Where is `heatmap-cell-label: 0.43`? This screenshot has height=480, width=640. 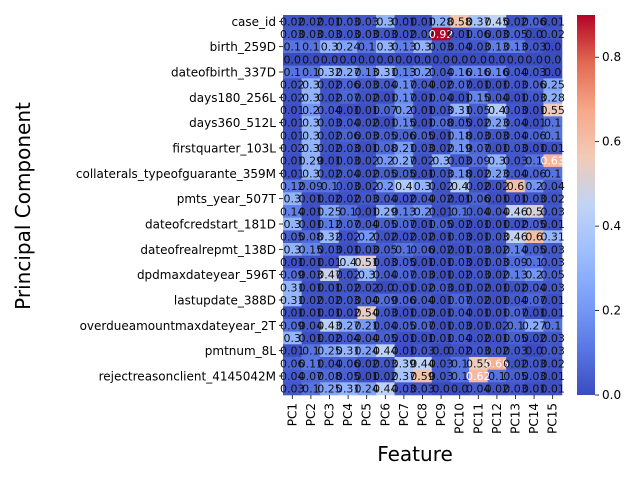 heatmap-cell-label: 0.43 is located at coordinates (329, 325).